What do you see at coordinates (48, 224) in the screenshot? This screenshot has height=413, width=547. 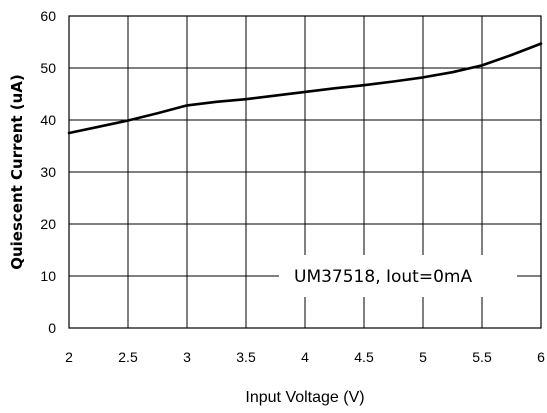 I see `y-tick-label: 20` at bounding box center [48, 224].